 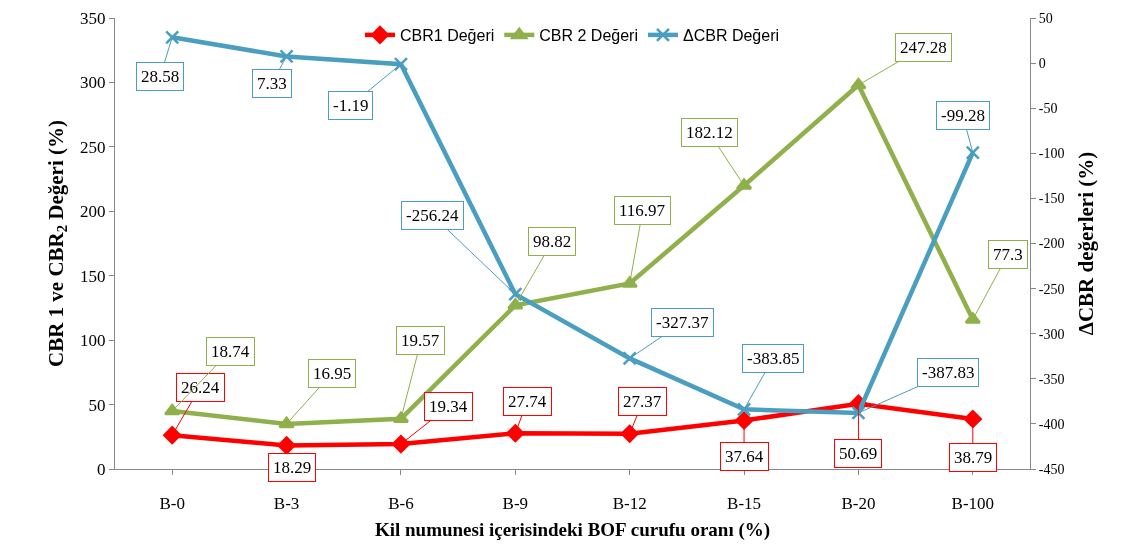 What do you see at coordinates (527, 401) in the screenshot?
I see `data-label: 27.74` at bounding box center [527, 401].